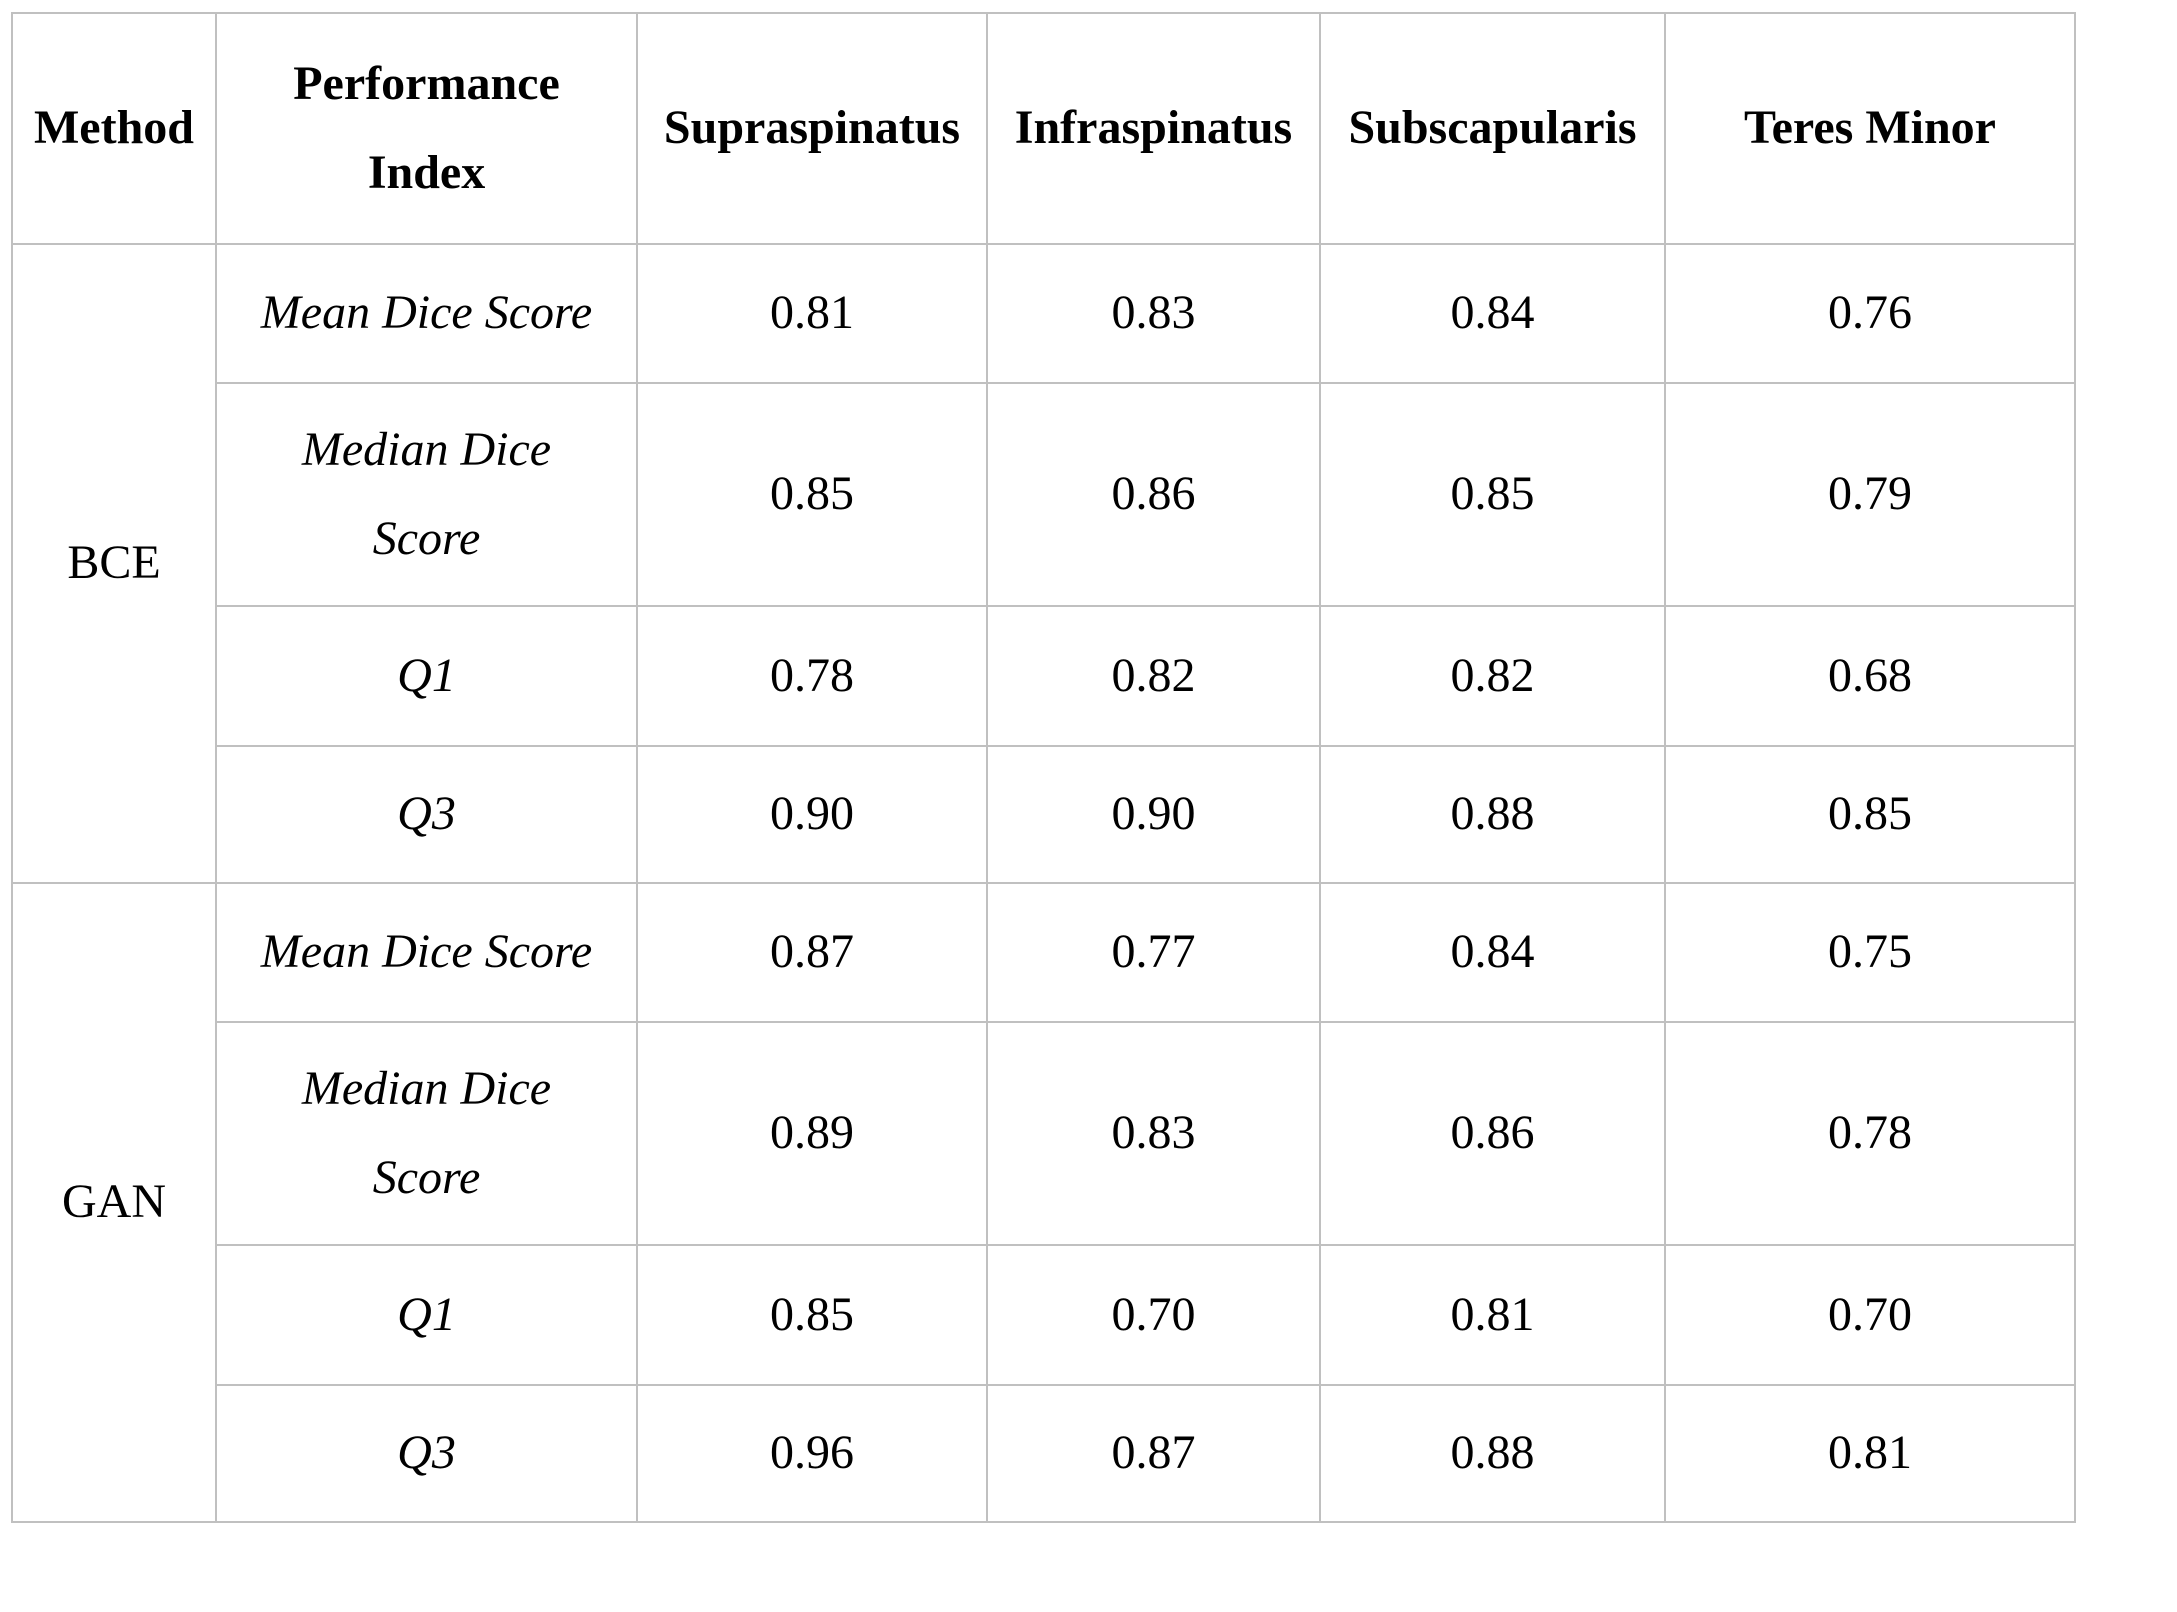 This screenshot has width=2177, height=1612. I want to click on value-cell: 0.68, so click(1870, 676).